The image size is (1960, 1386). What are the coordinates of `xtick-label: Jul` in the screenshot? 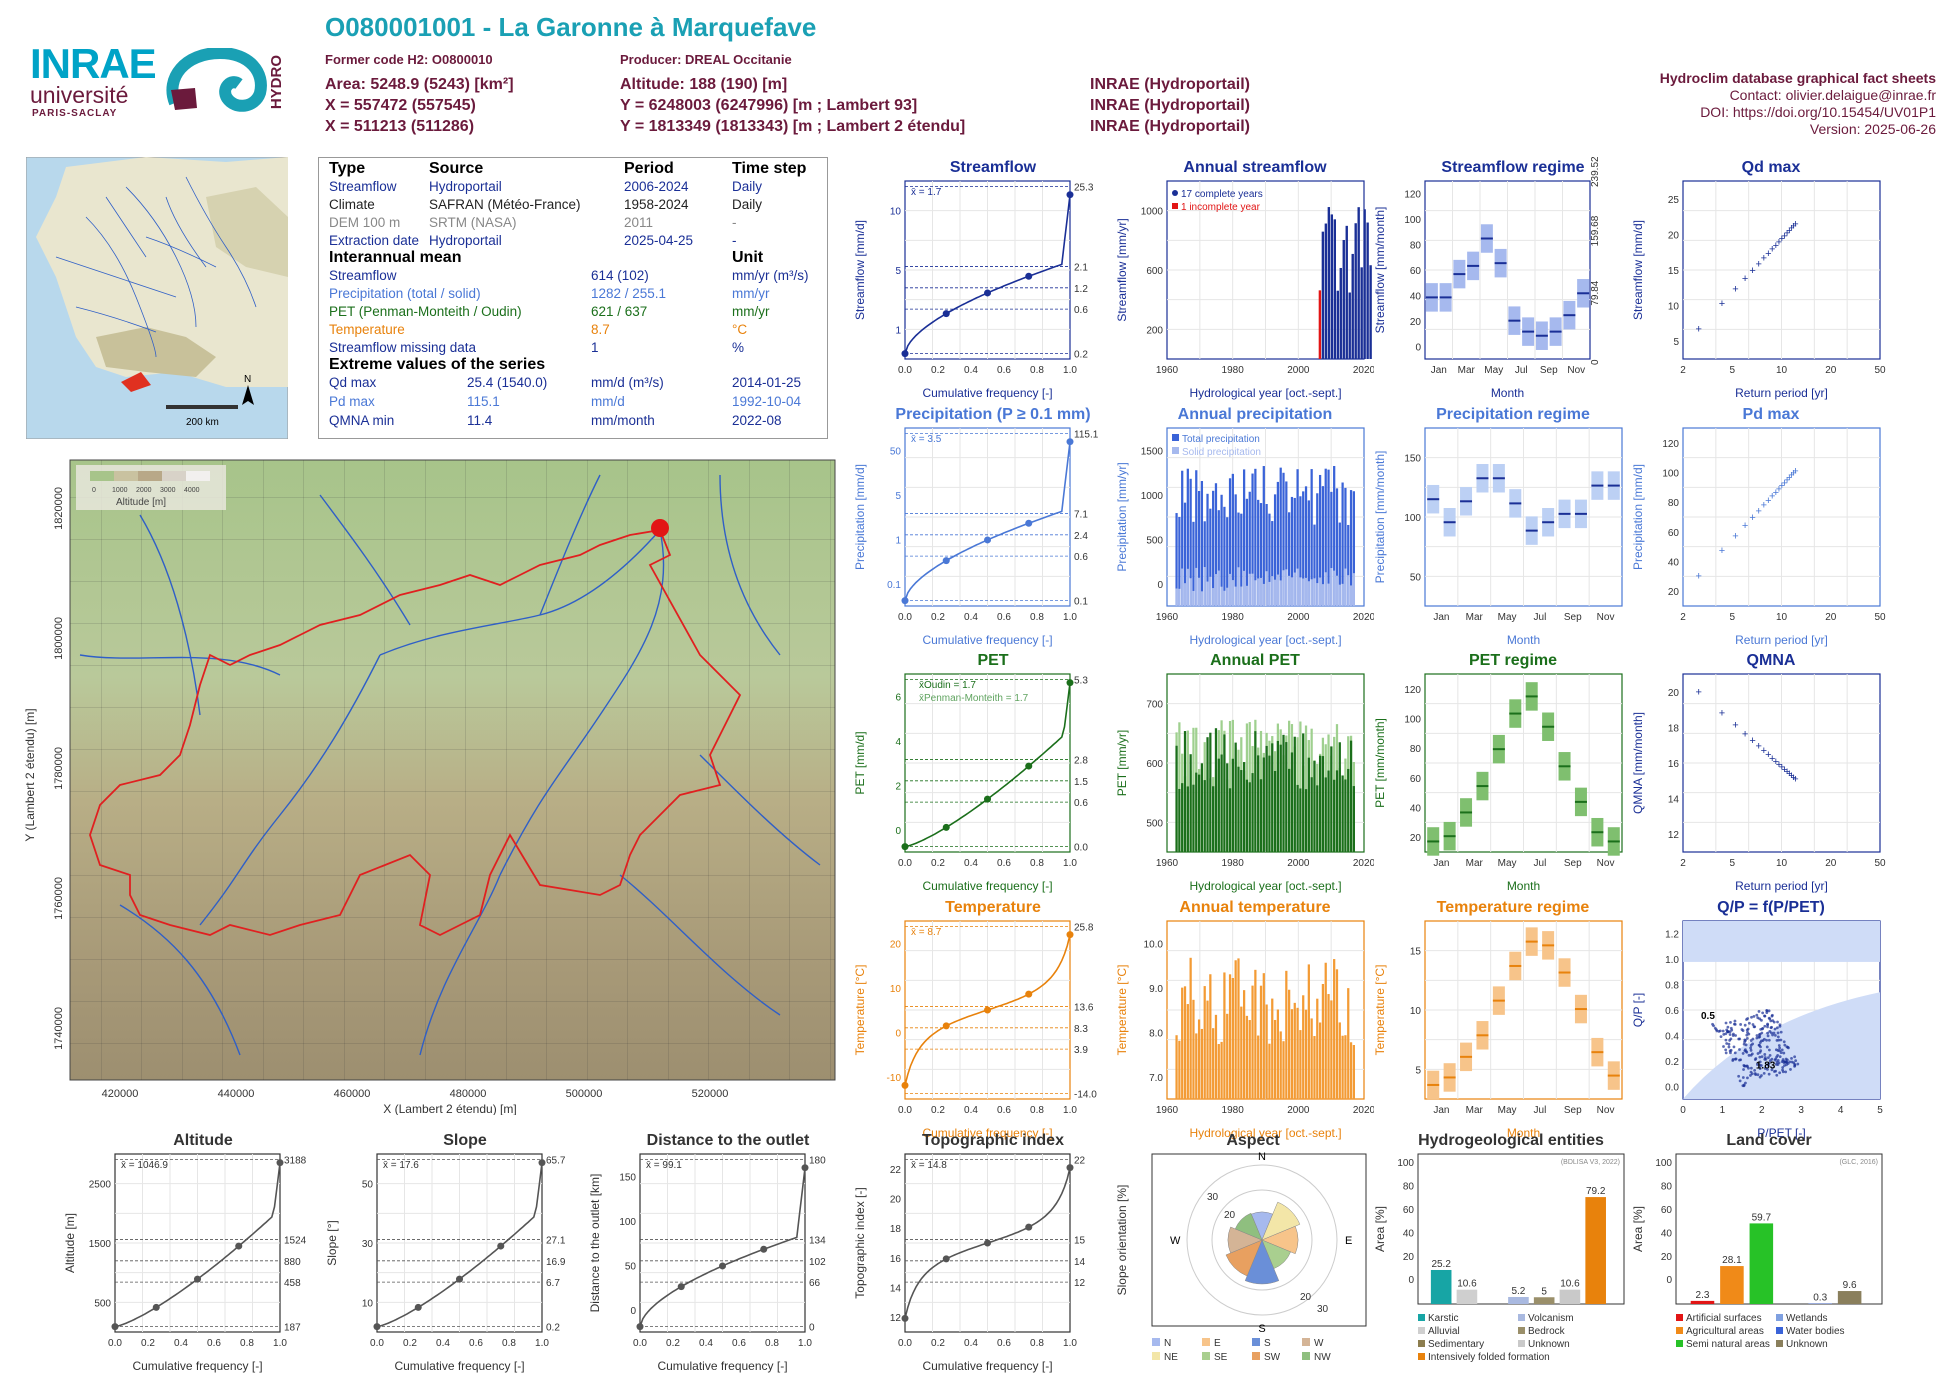 It's located at (1540, 863).